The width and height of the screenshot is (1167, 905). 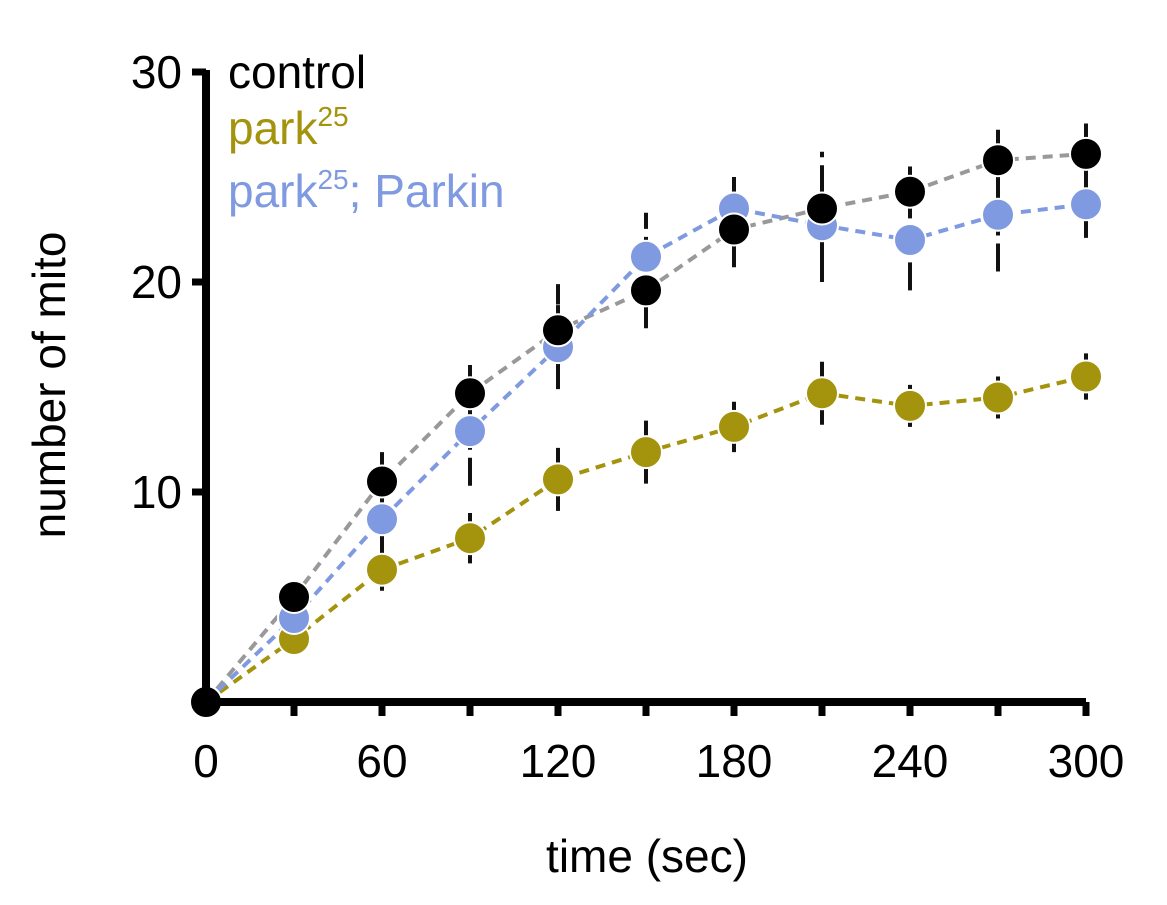 I want to click on y-tick-label: 10, so click(x=156, y=492).